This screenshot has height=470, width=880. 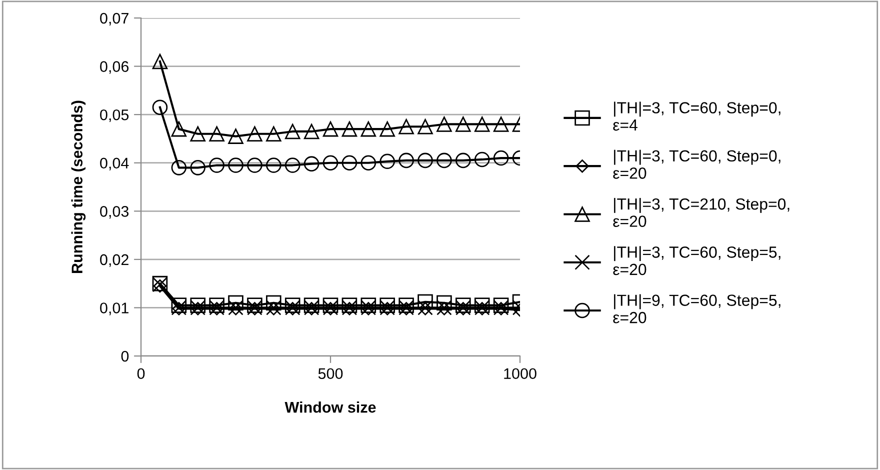 I want to click on x-tick-label: 0, so click(x=141, y=374).